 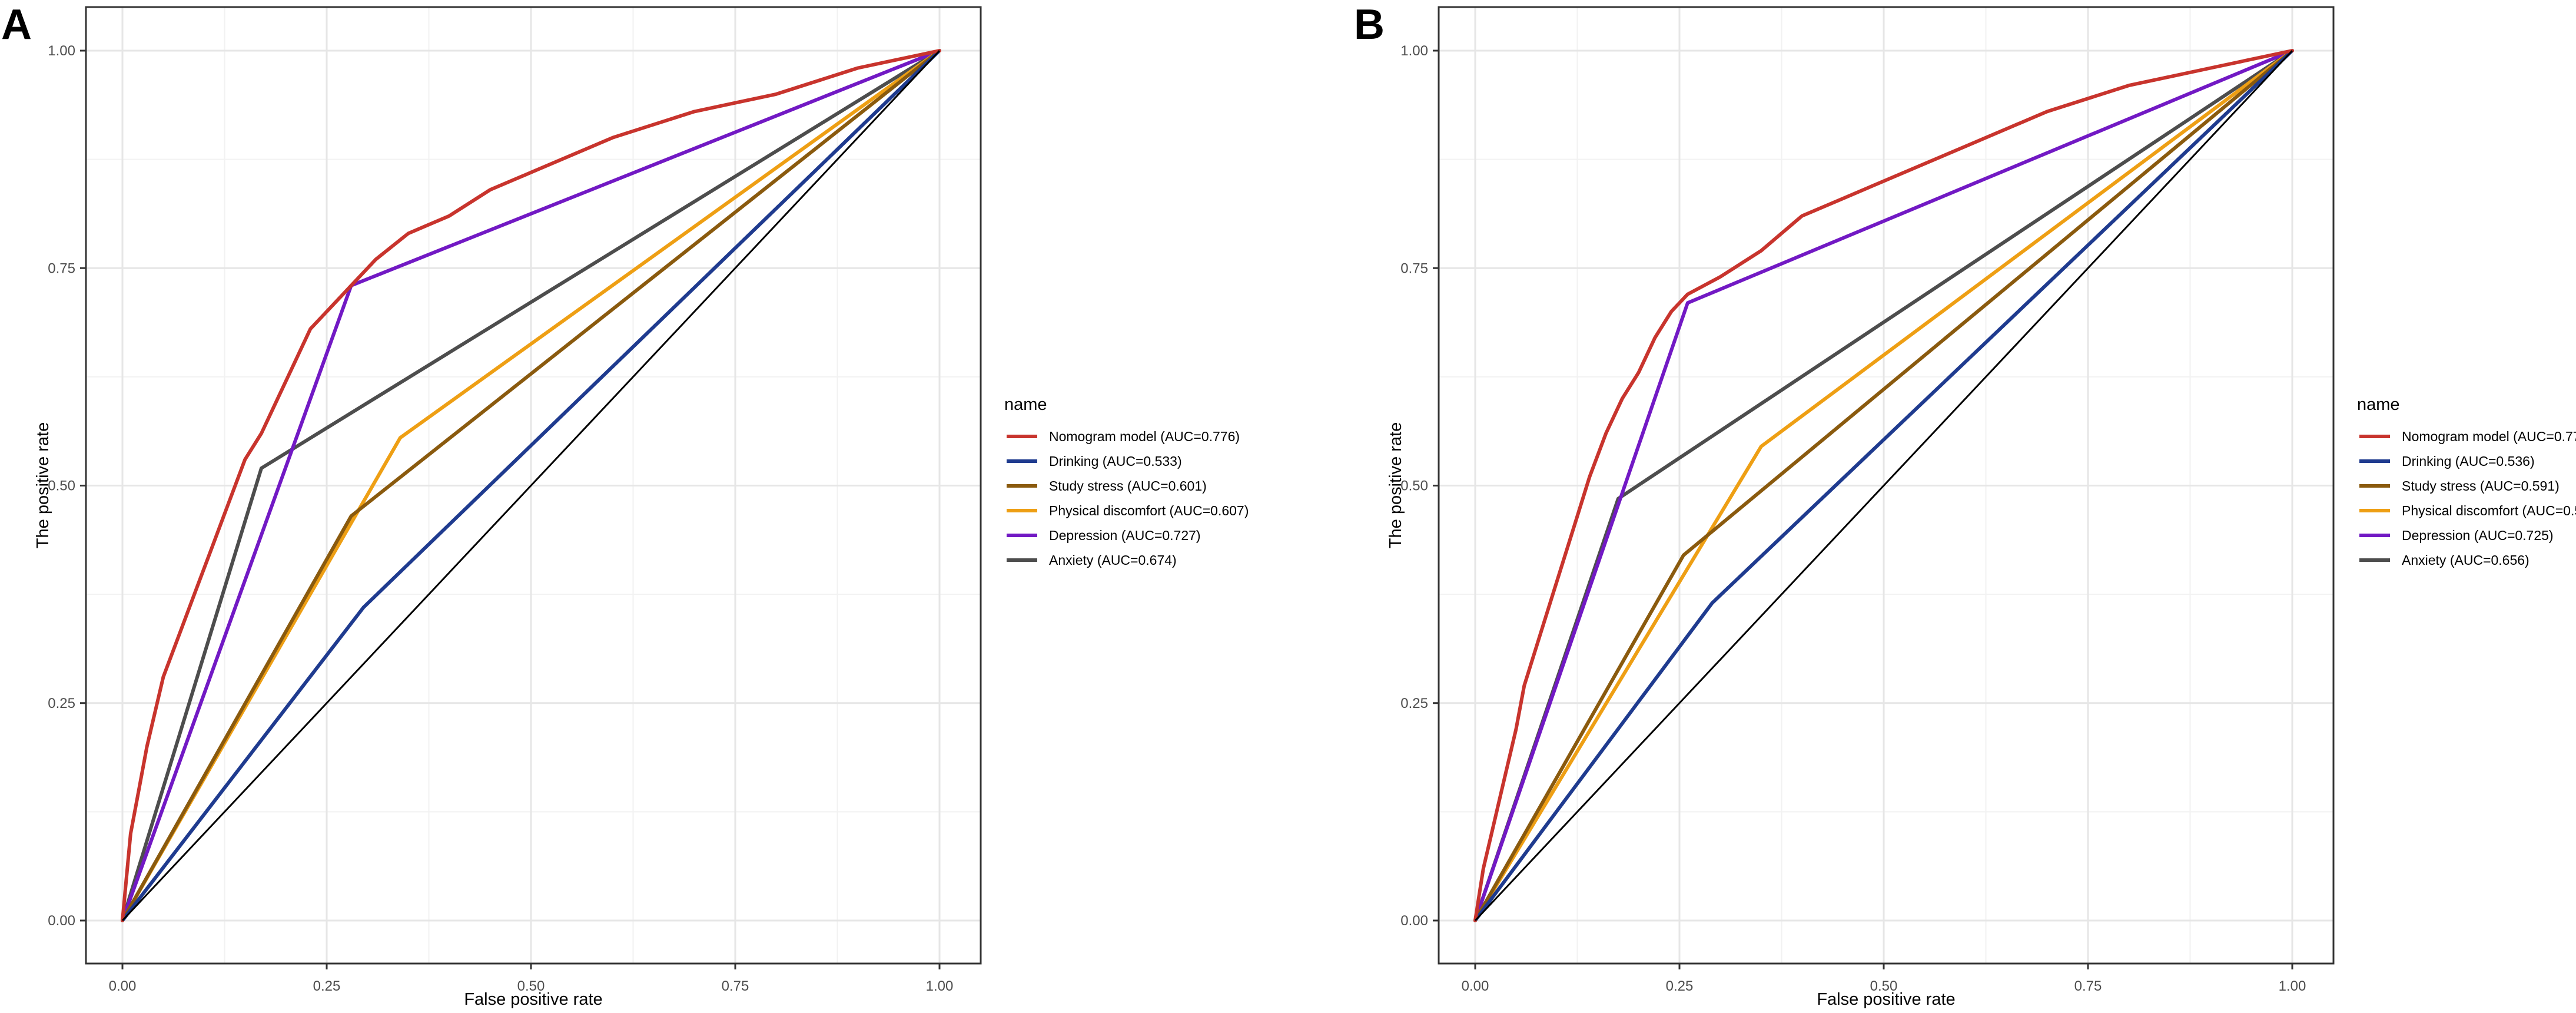 What do you see at coordinates (2478, 535) in the screenshot?
I see `legend-label: Depression (AUC=0.725)` at bounding box center [2478, 535].